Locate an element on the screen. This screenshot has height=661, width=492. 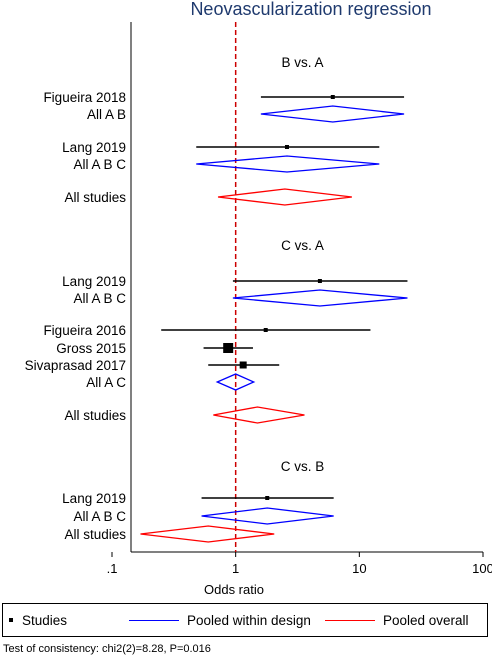
x-axis-label: Odds ratio is located at coordinates (234, 589).